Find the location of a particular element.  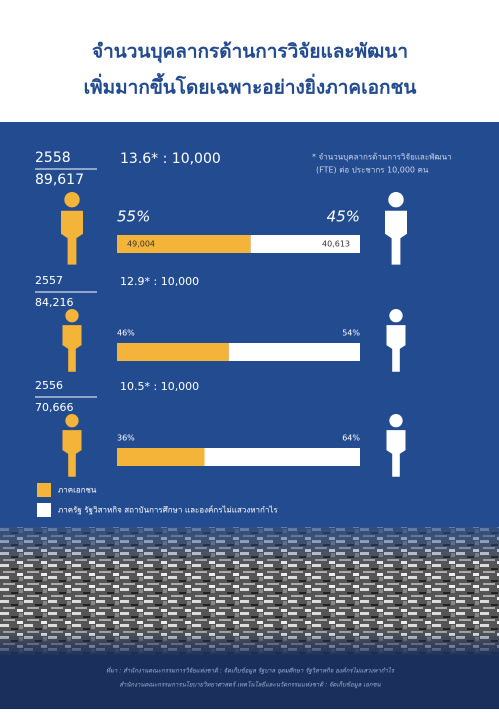

public-percent: 64% is located at coordinates (351, 438).